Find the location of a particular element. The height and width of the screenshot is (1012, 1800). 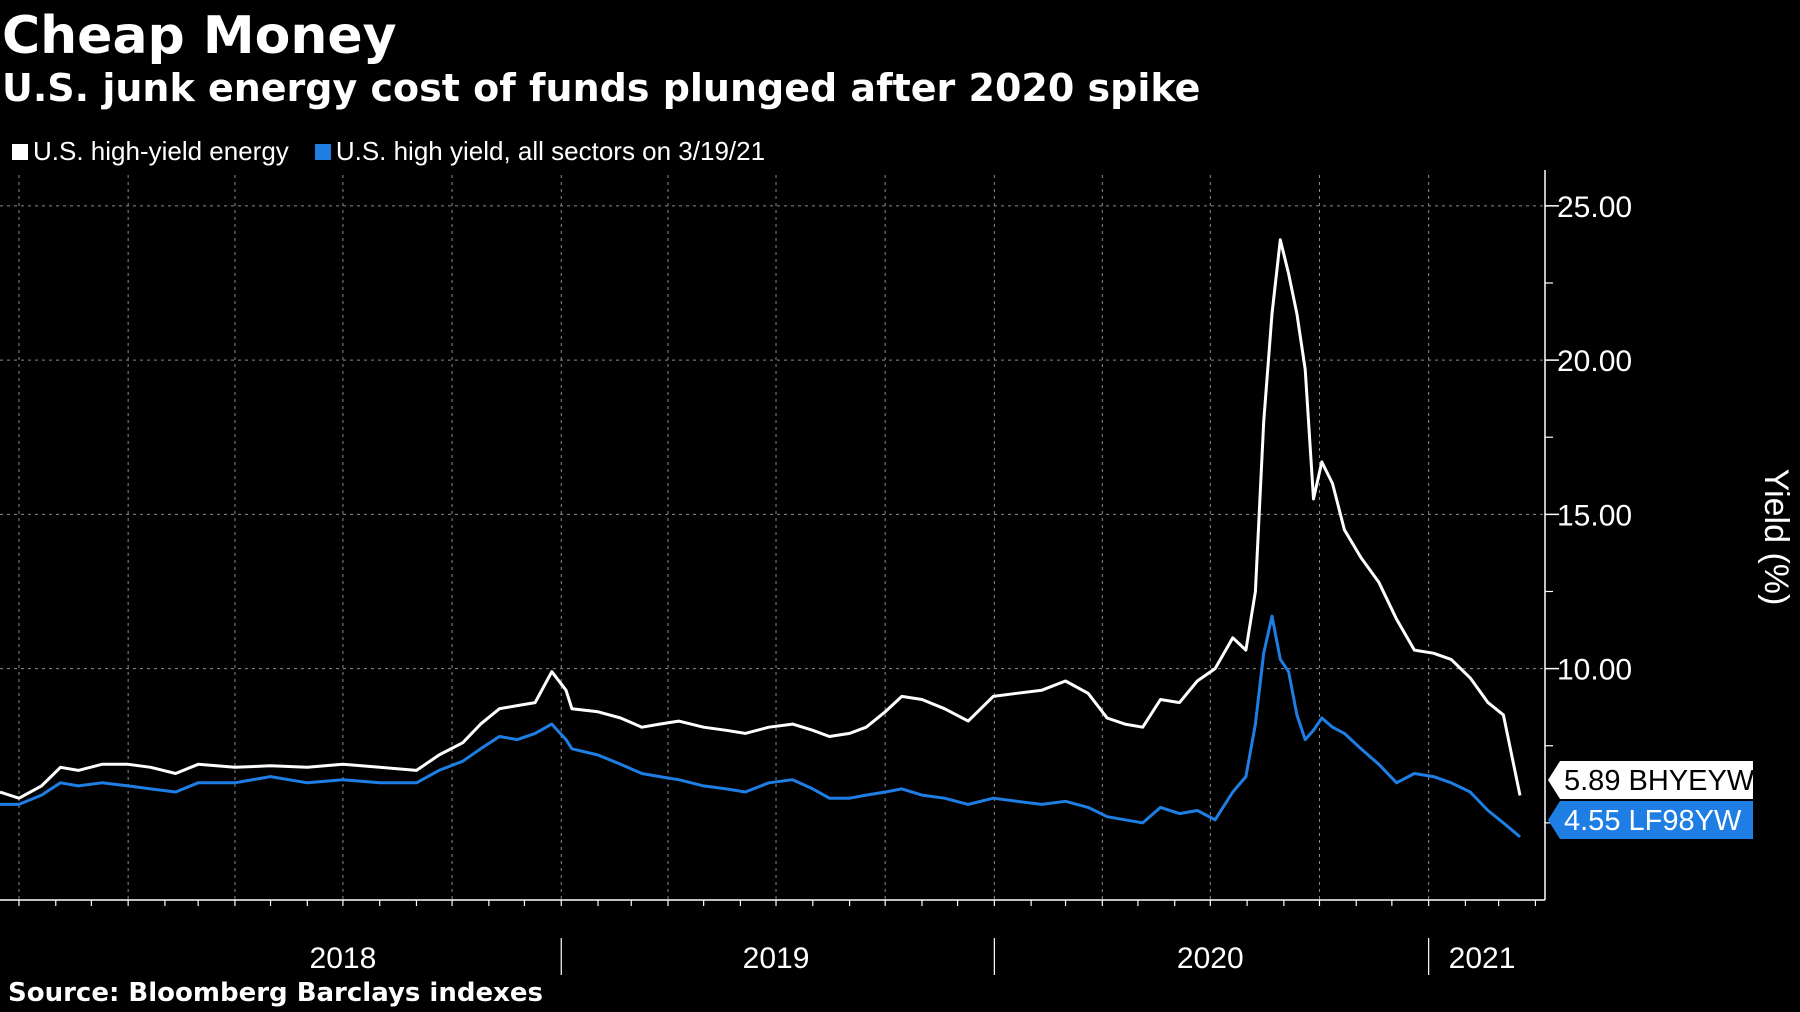

legend-swatch-energy is located at coordinates (20, 151).